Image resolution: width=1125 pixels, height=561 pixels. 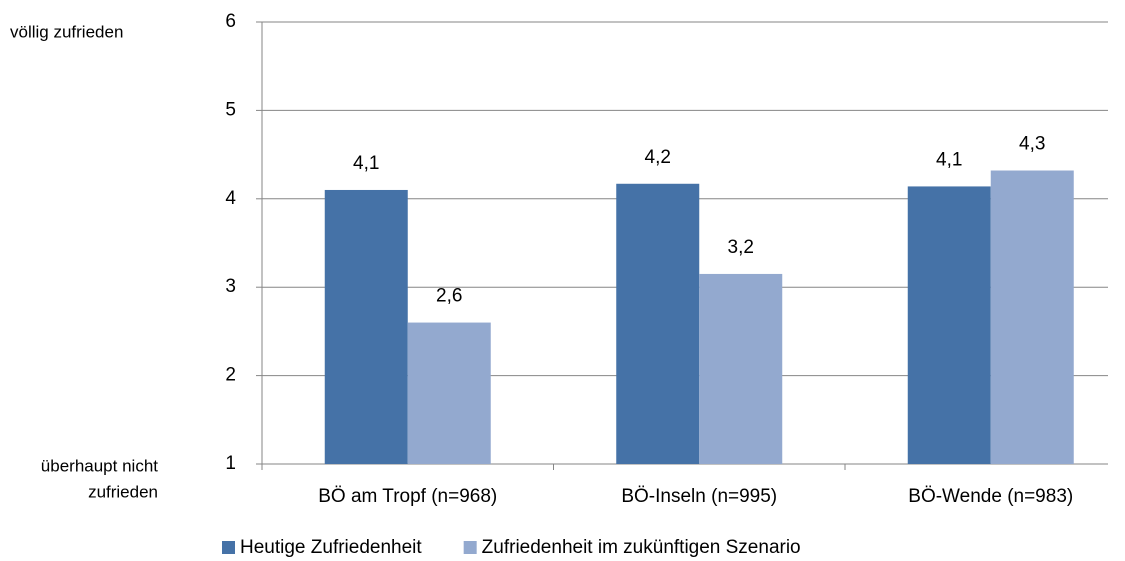 What do you see at coordinates (1032, 144) in the screenshot?
I see `value-label: 4,3` at bounding box center [1032, 144].